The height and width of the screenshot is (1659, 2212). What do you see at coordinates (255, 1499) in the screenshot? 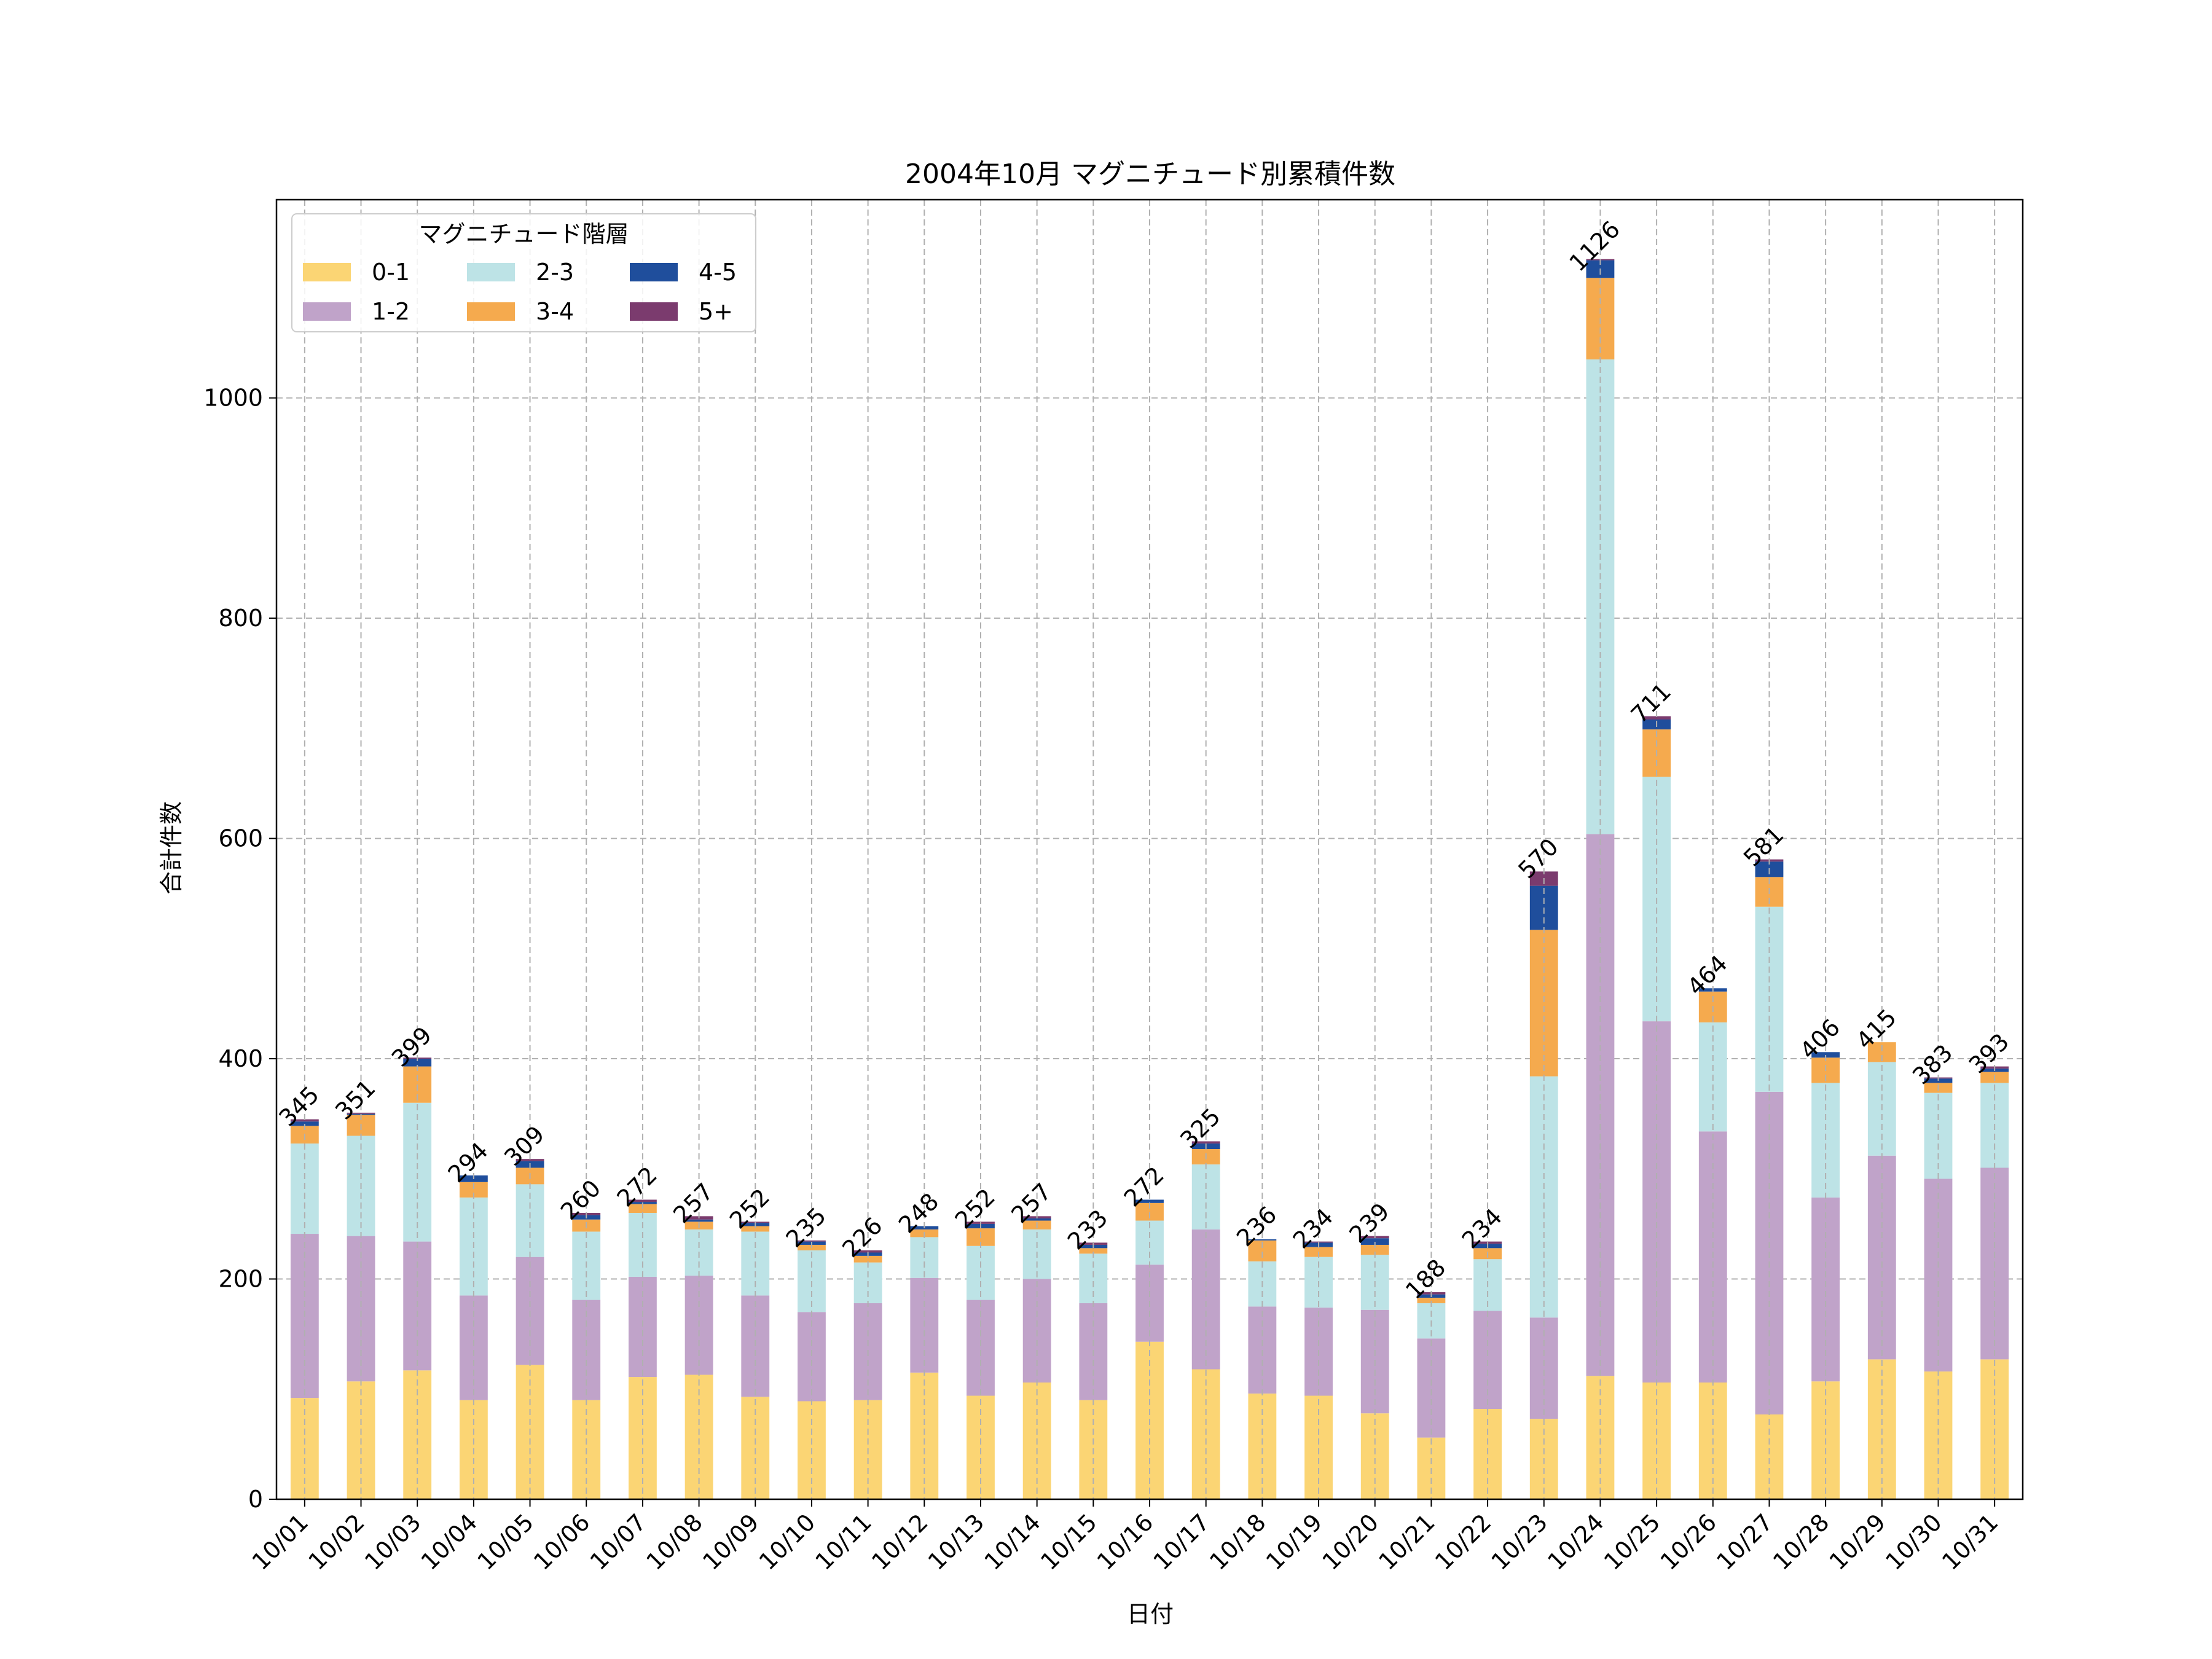
I see `y-tick-label: 0` at bounding box center [255, 1499].